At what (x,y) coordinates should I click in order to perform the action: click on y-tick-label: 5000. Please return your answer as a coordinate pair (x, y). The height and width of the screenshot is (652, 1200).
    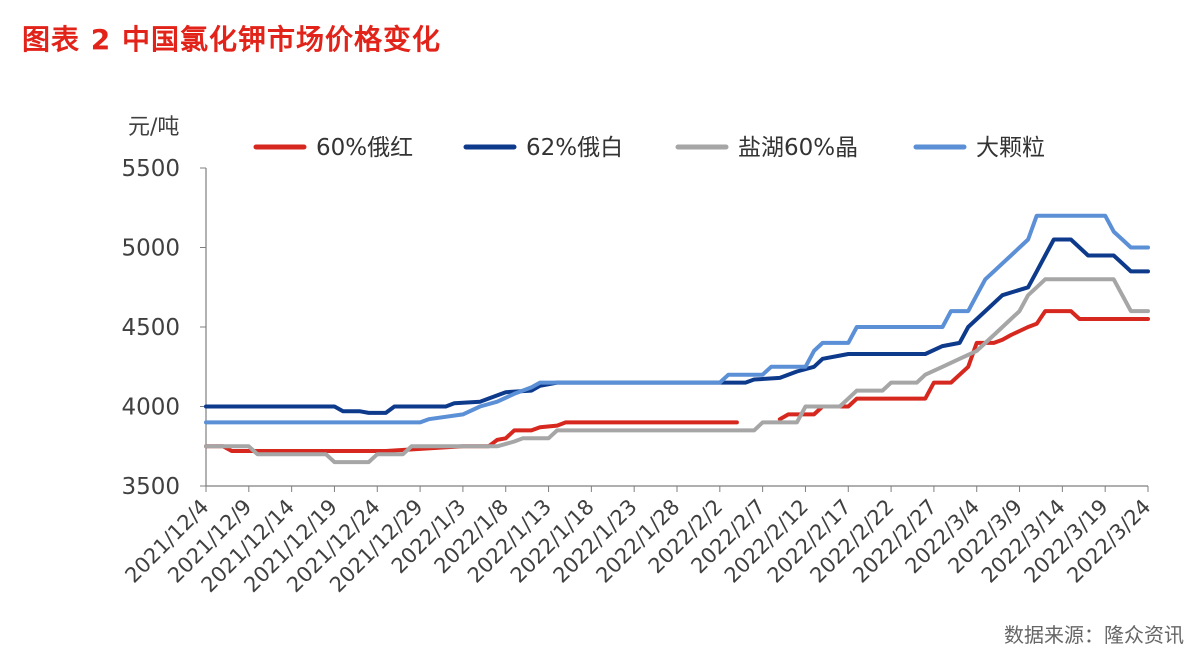
    Looking at the image, I should click on (150, 249).